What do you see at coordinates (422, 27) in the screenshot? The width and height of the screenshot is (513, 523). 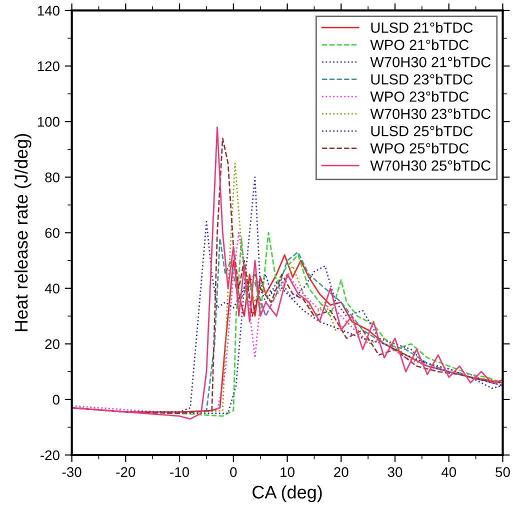 I see `legend-label: ULSD 21°bTDC` at bounding box center [422, 27].